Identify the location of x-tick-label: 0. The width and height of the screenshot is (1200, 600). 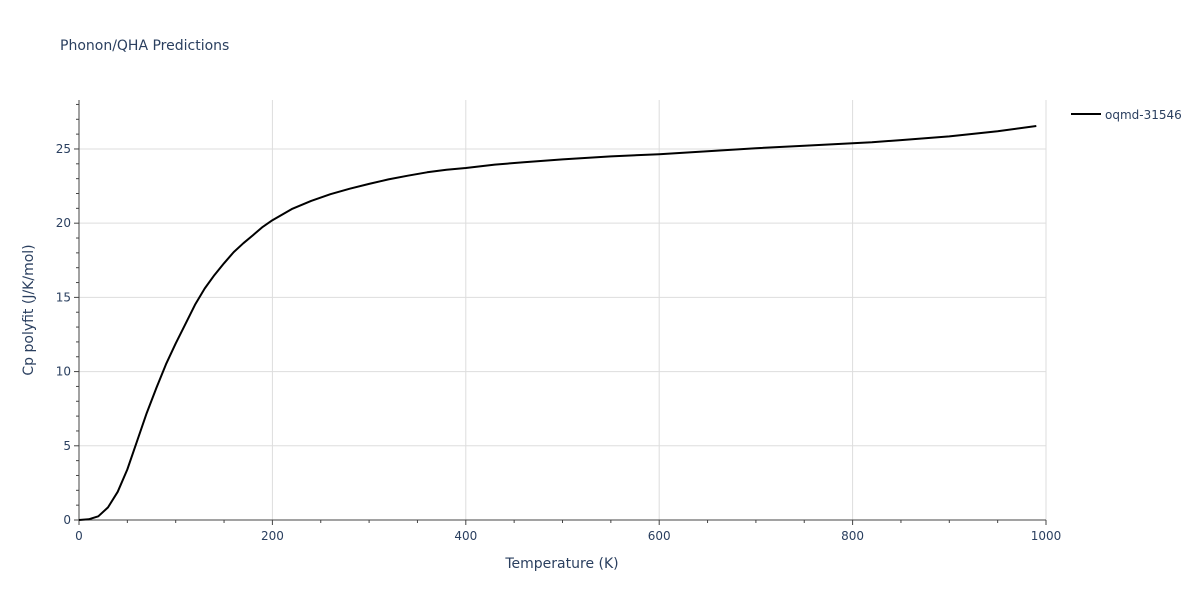
(79, 536).